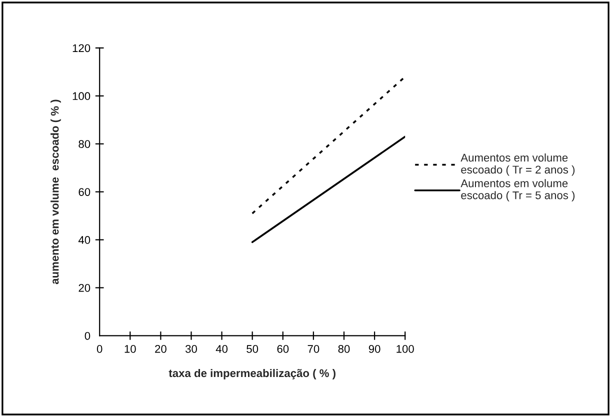 This screenshot has height=417, width=611. I want to click on x-tick-label: 0, so click(99, 349).